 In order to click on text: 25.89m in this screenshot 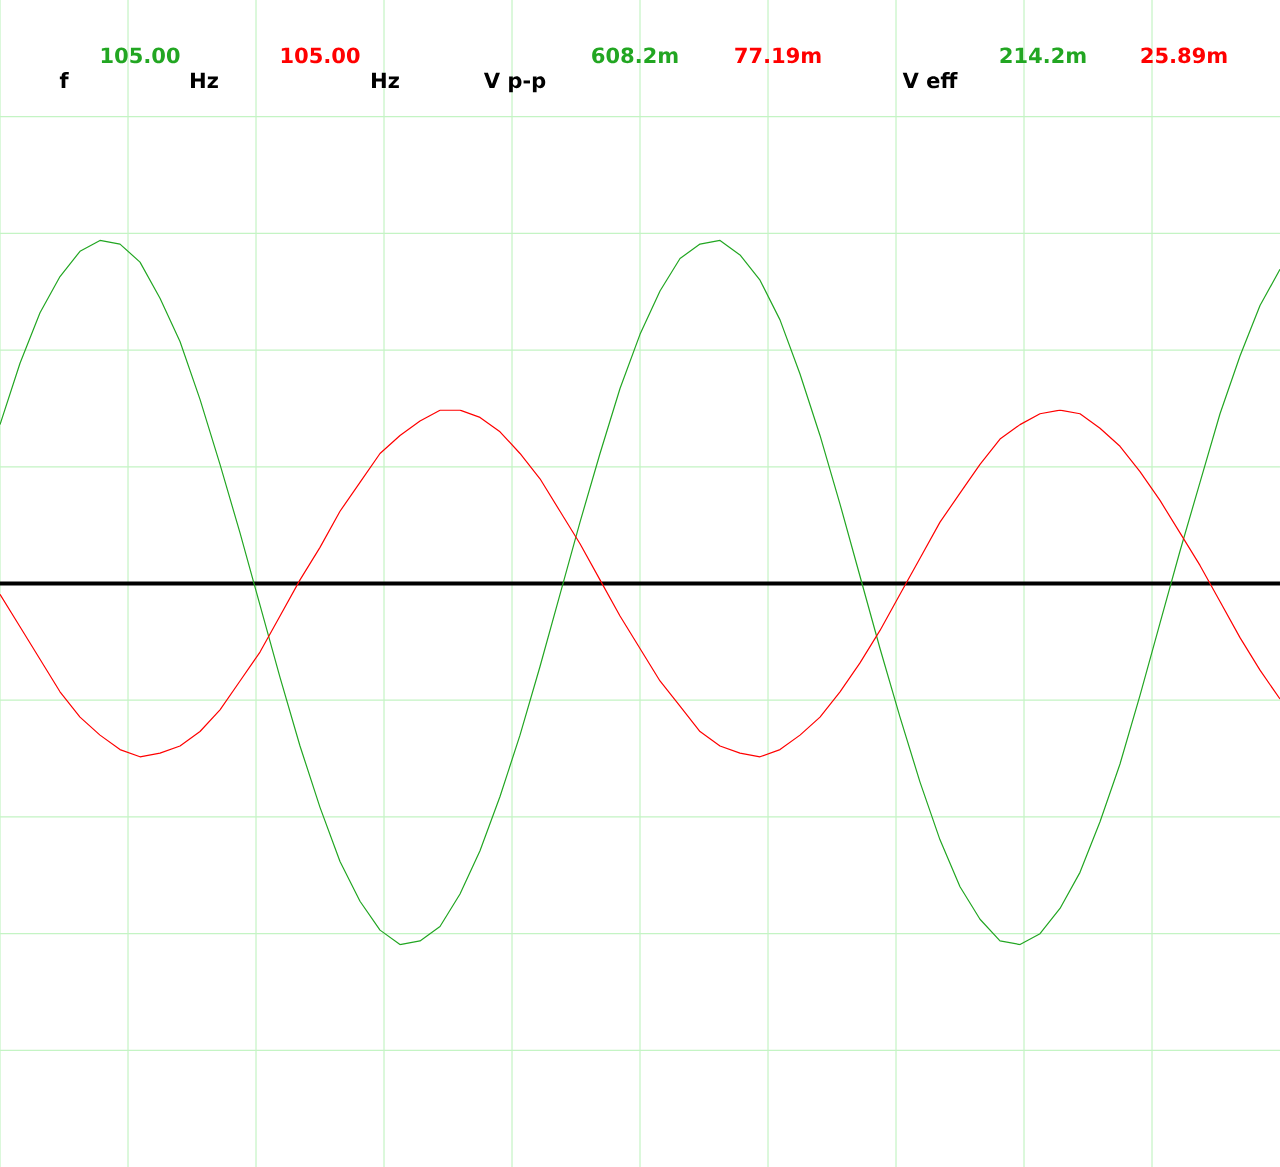, I will do `click(1184, 55)`.